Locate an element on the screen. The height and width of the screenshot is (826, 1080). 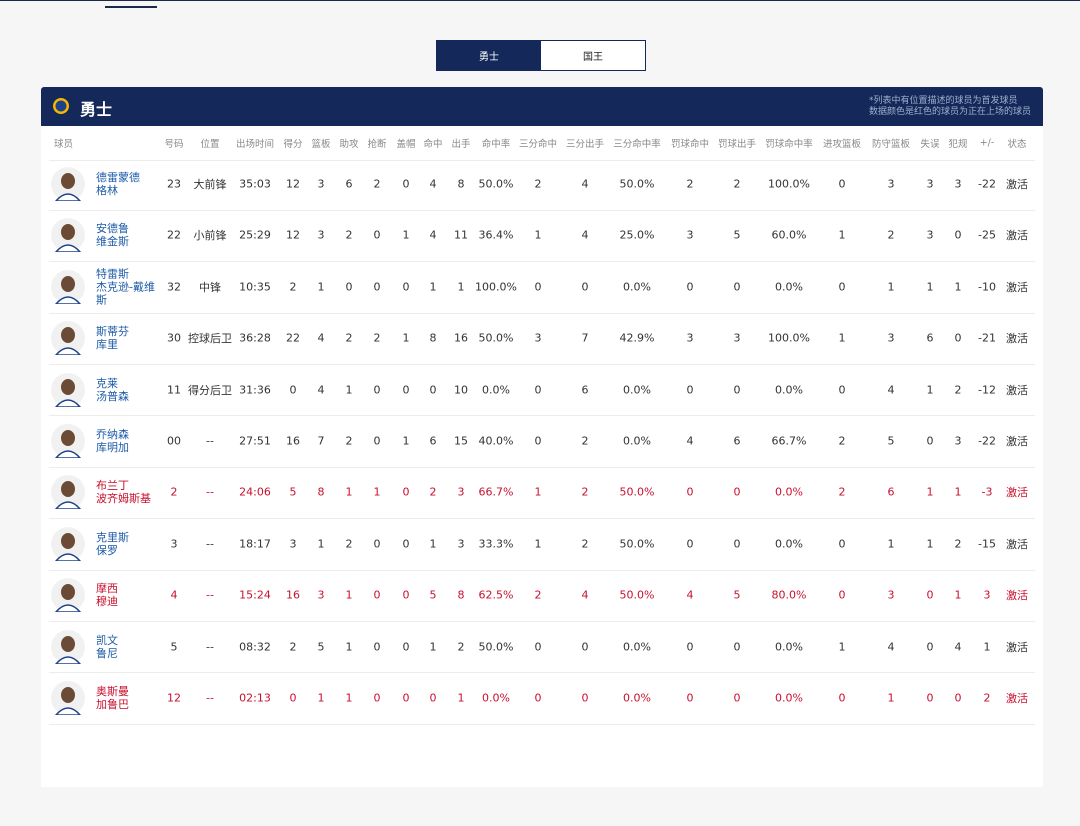
column-header: 命中 is located at coordinates (433, 144).